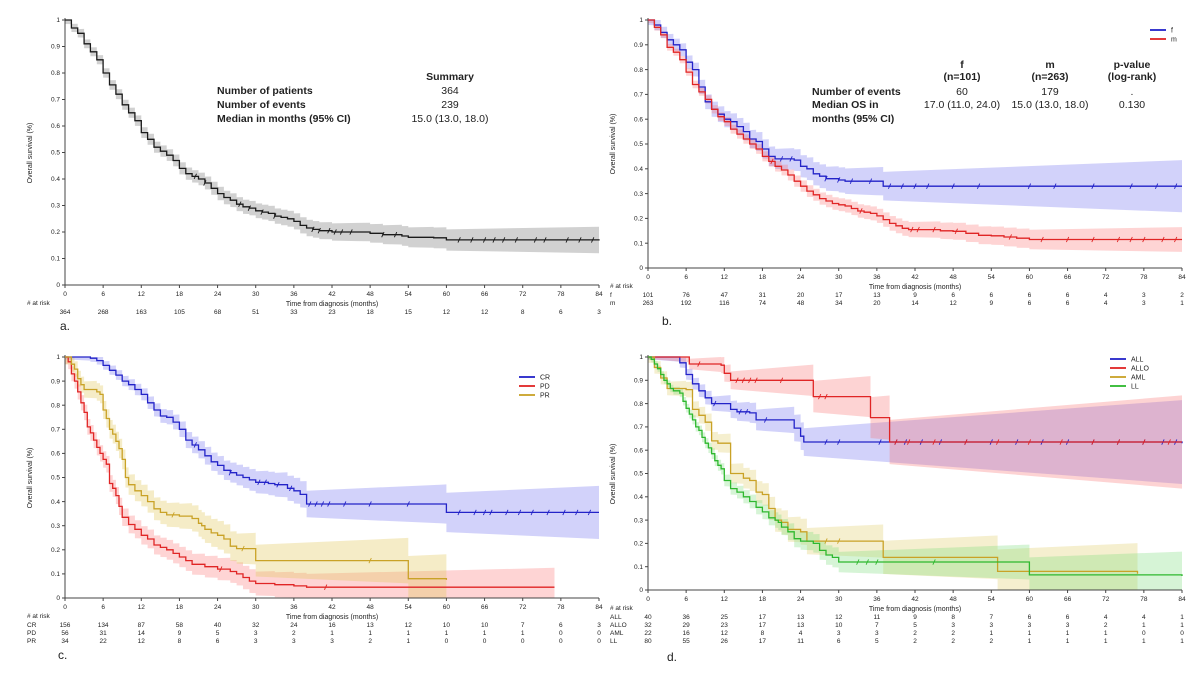 This screenshot has width=1200, height=675. What do you see at coordinates (256, 294) in the screenshot?
I see `svg-text: 30` at bounding box center [256, 294].